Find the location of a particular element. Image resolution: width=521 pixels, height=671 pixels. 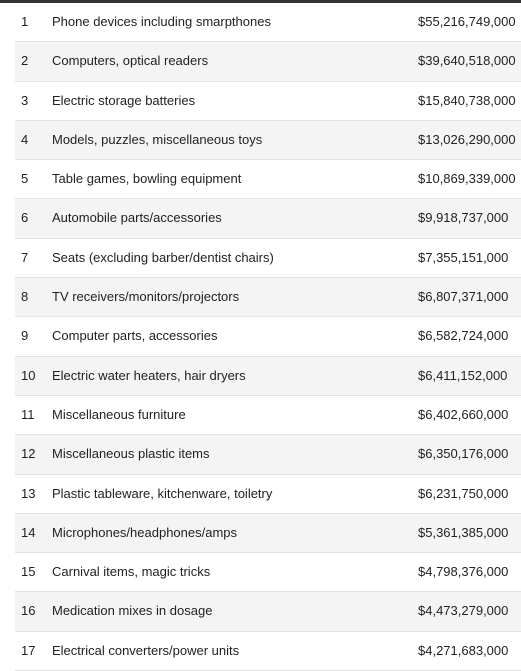

value-cell: $6,582,724,000 is located at coordinates (463, 336).